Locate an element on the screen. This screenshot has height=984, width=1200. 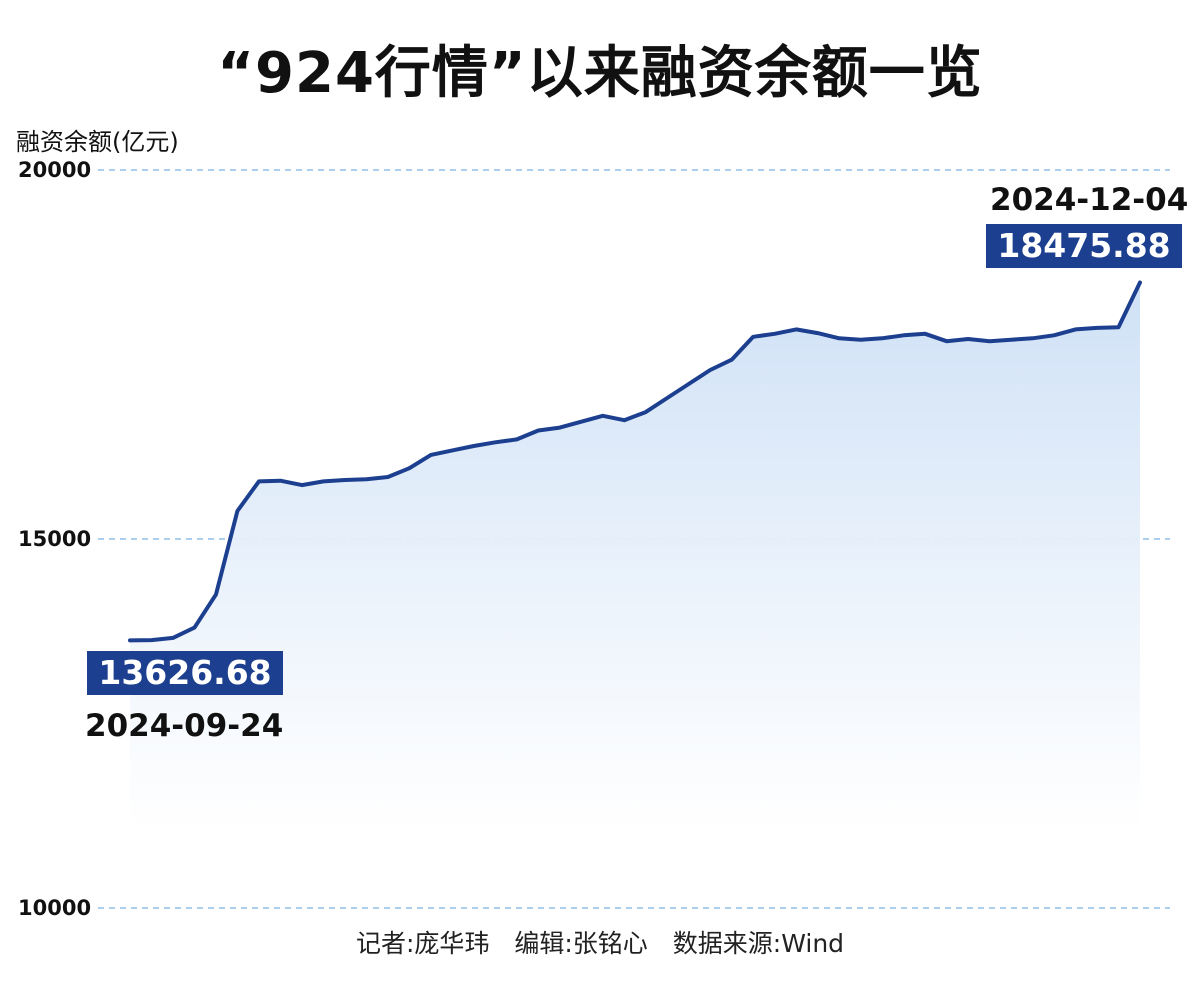
start-date-label: 2024-09-24 is located at coordinates (184, 726).